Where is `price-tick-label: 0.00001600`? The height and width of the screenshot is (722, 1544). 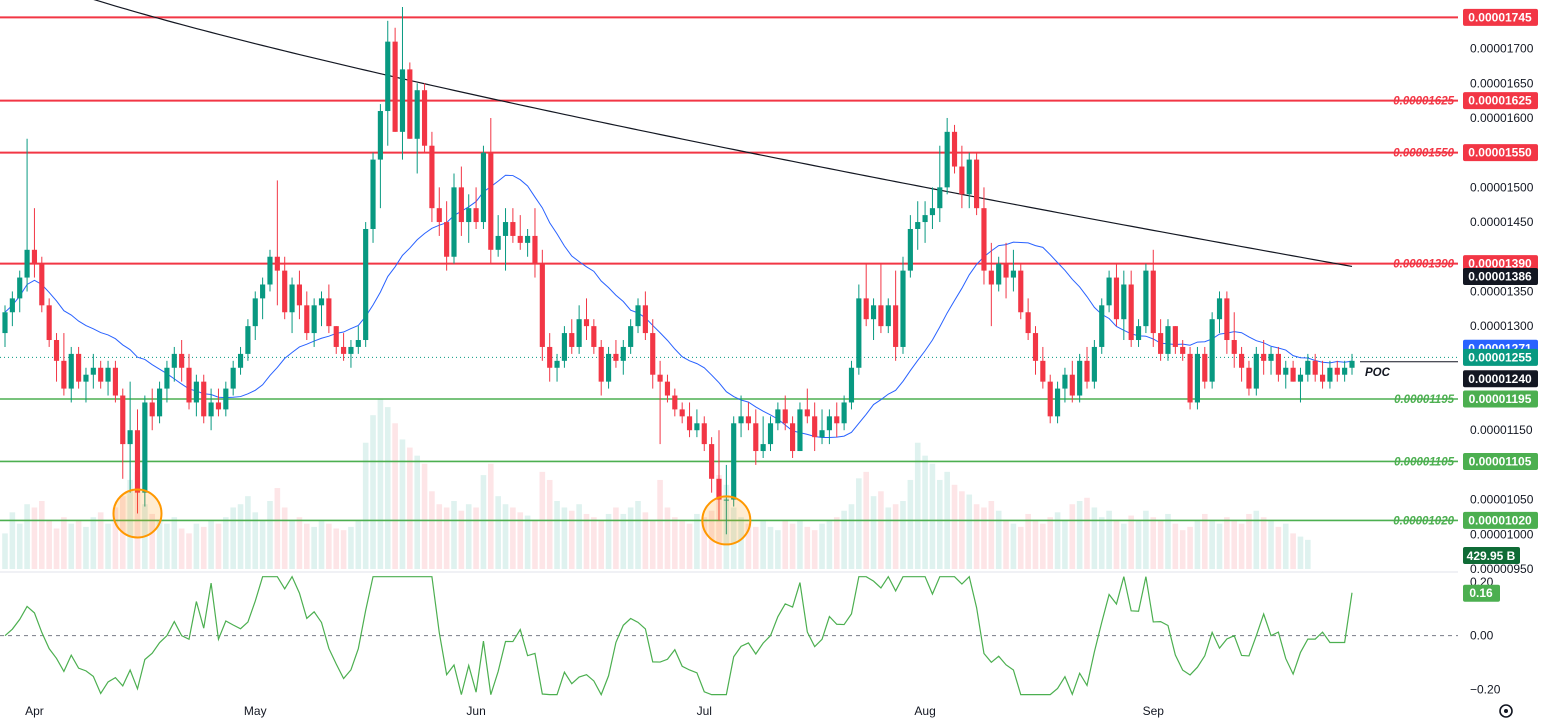
price-tick-label: 0.00001600 is located at coordinates (1502, 118).